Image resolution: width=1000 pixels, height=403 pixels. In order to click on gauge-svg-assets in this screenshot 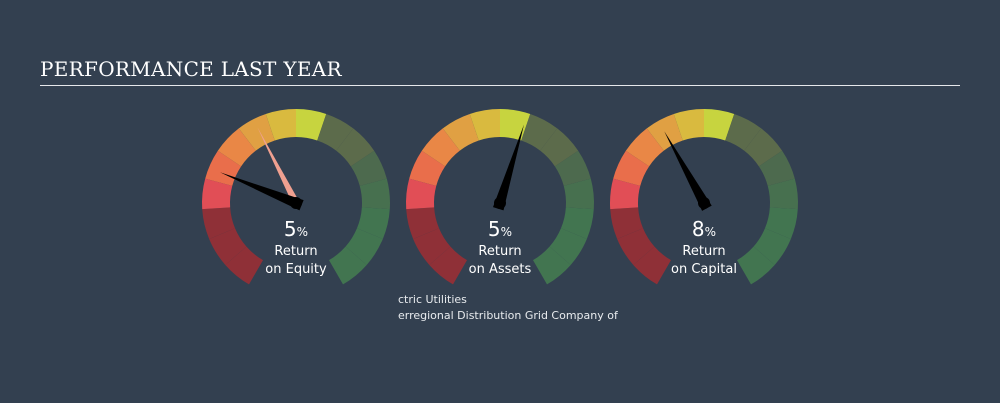, I will do `click(500, 197)`.